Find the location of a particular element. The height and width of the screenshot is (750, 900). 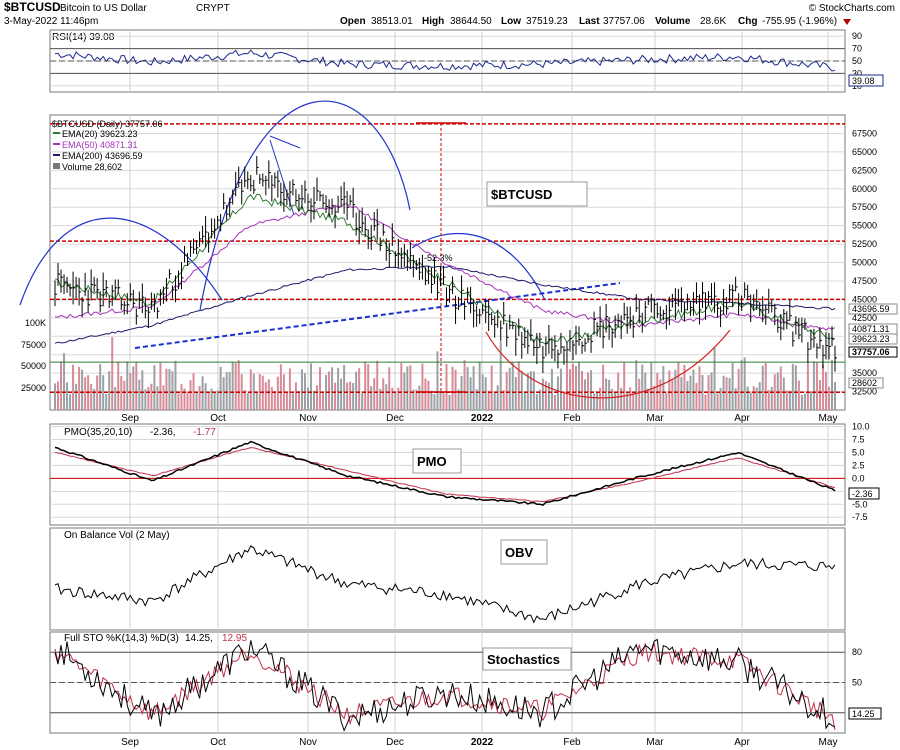

x-tick-label: Mar is located at coordinates (655, 742).